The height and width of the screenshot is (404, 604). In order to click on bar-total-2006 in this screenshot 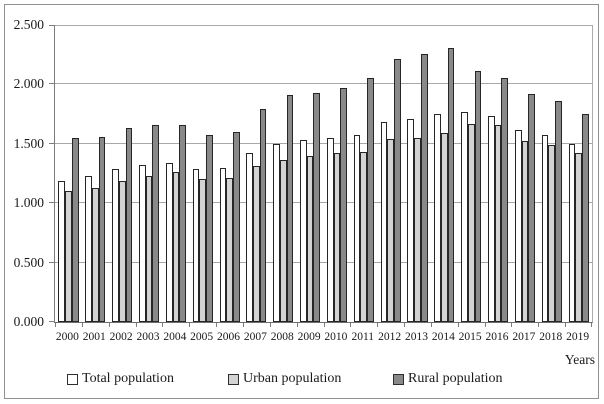, I will do `click(223, 244)`.